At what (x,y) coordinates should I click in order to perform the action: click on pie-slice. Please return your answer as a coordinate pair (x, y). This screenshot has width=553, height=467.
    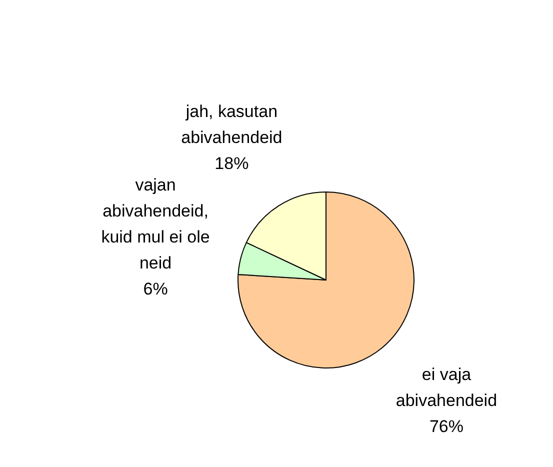
    Looking at the image, I should click on (326, 280).